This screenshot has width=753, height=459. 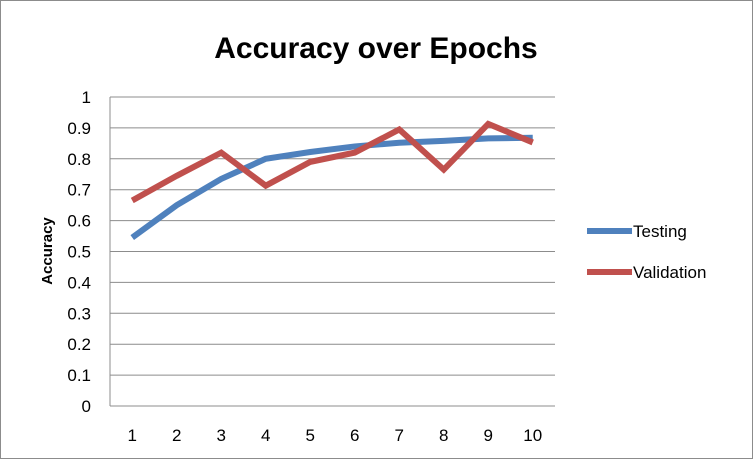 I want to click on series-line-validation, so click(x=332, y=162).